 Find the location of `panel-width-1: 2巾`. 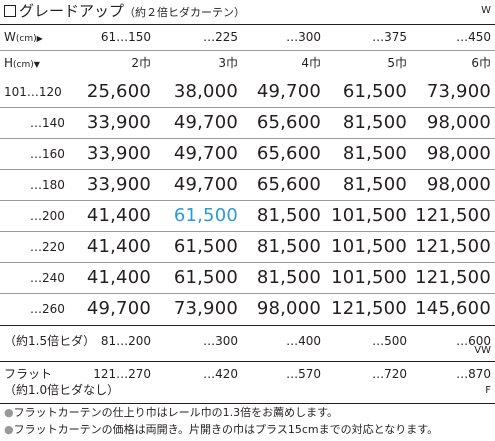

panel-width-1: 2巾 is located at coordinates (141, 63).